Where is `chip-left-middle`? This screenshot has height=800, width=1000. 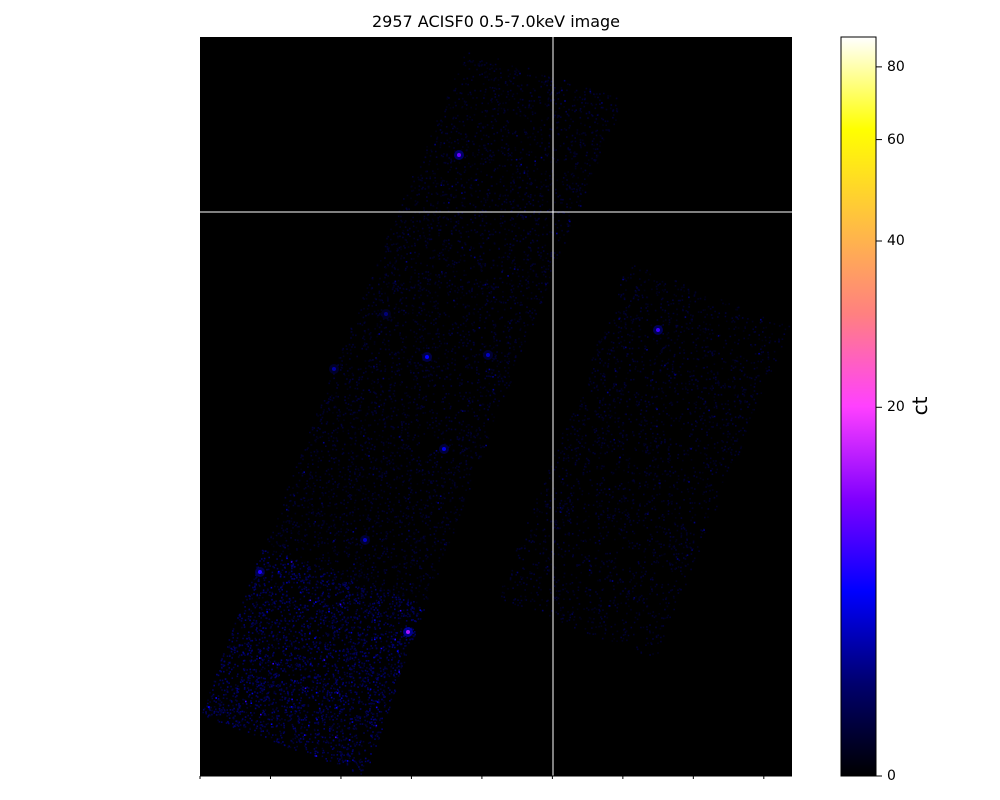 chip-left-middle is located at coordinates (414, 406).